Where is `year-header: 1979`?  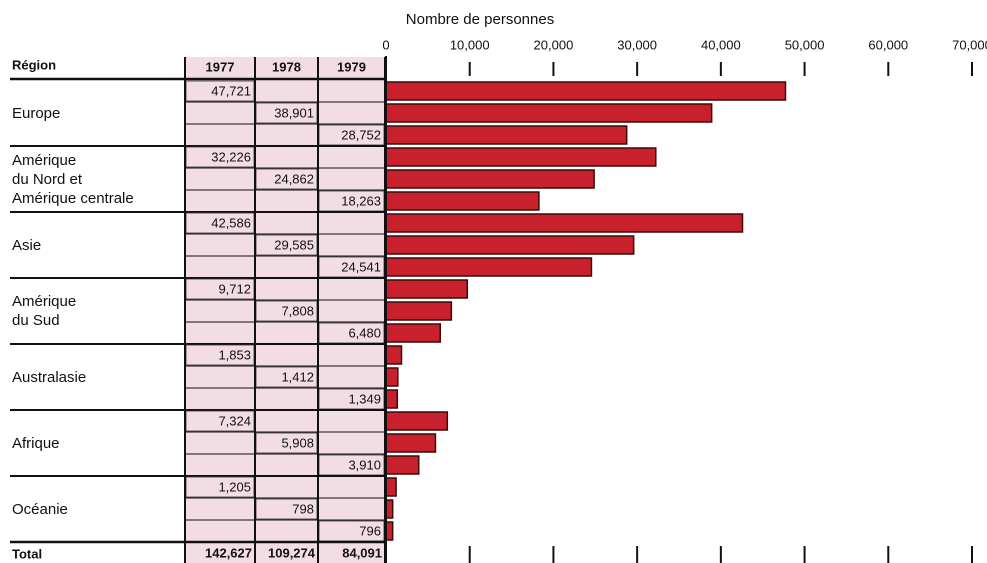
year-header: 1979 is located at coordinates (351, 66).